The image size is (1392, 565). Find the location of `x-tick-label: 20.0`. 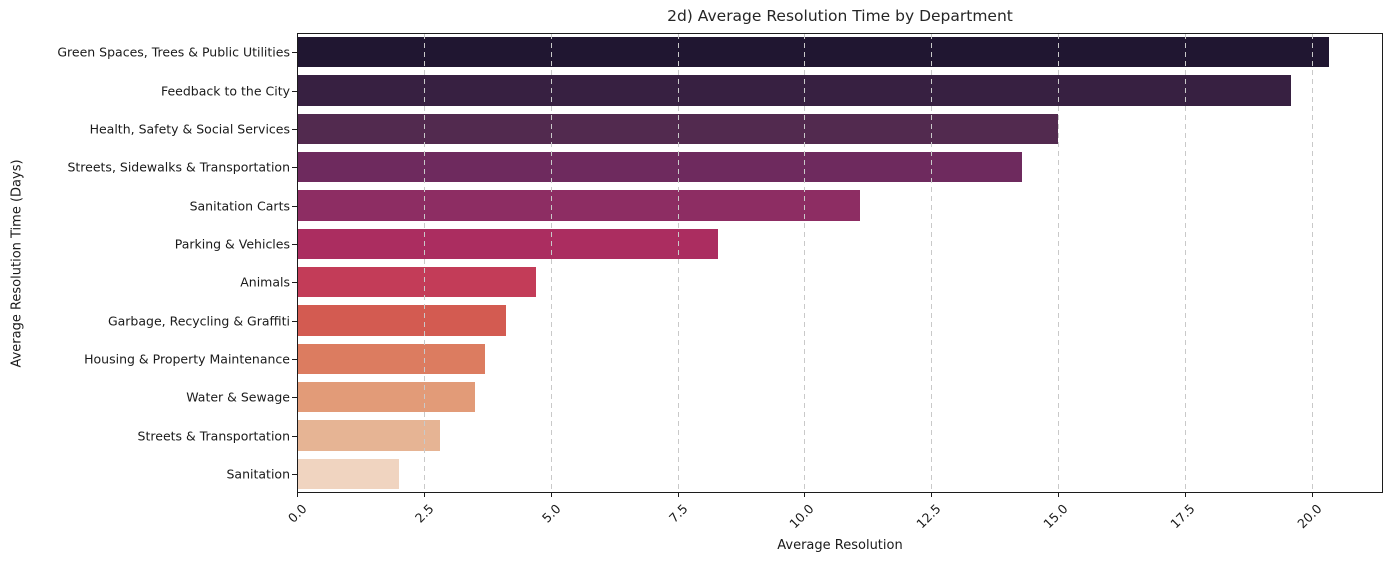

x-tick-label: 20.0 is located at coordinates (1309, 516).